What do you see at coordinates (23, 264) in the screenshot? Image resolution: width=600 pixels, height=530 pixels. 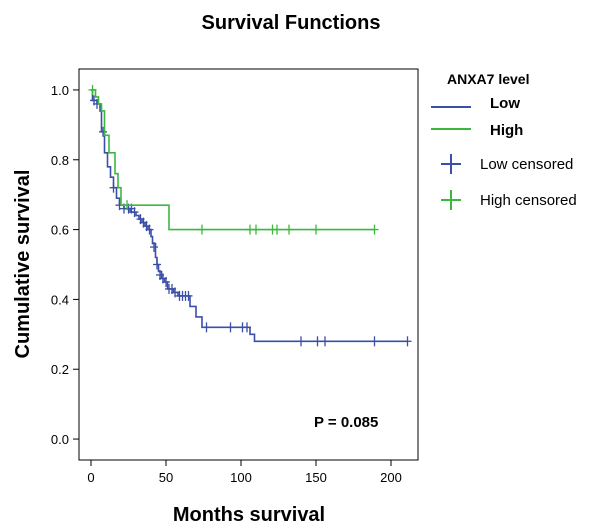 I see `y-axis-label: Cumulative survival` at bounding box center [23, 264].